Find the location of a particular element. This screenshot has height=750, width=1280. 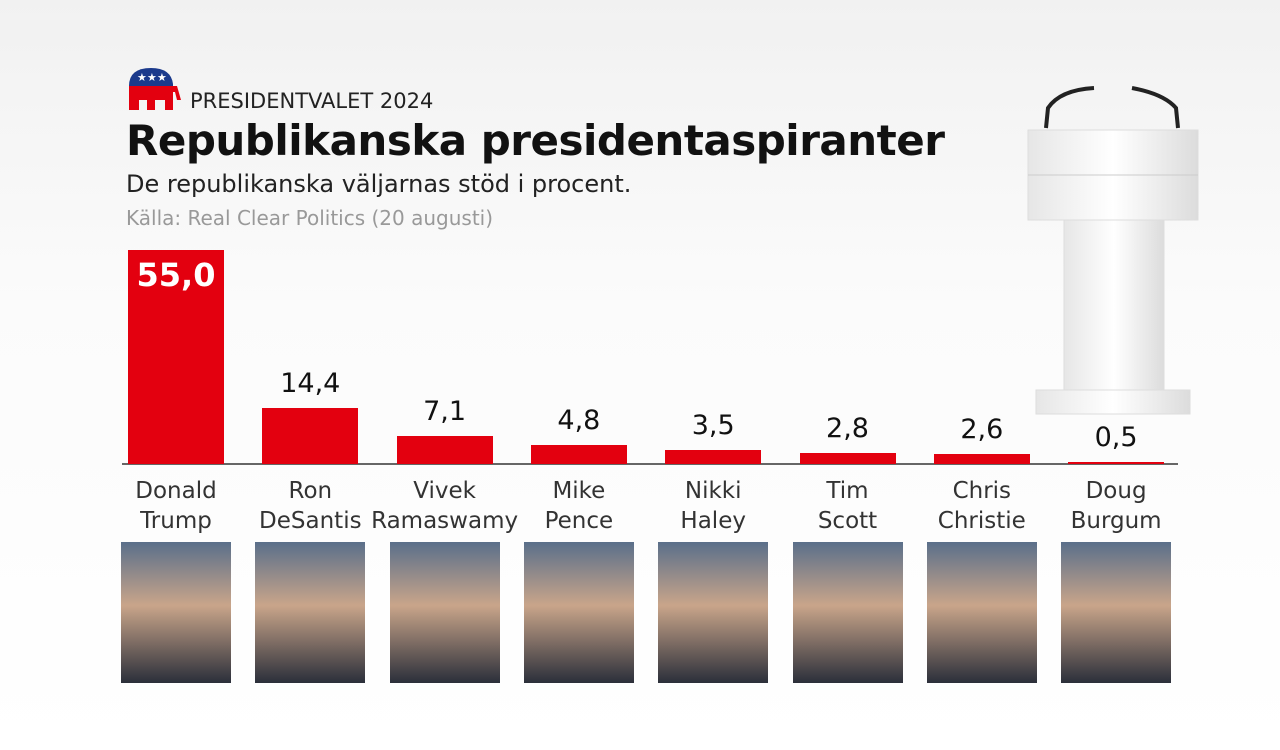

value-label: 4,8 is located at coordinates (579, 421).